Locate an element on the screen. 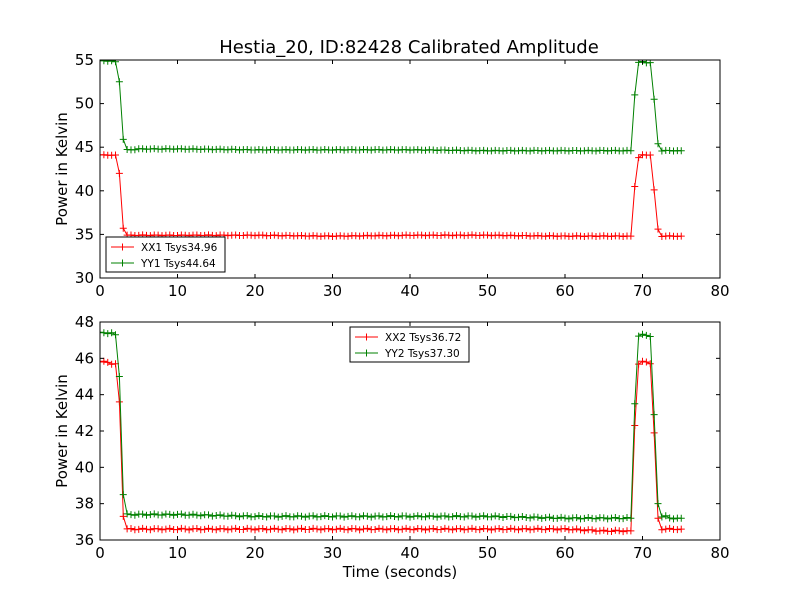 Image resolution: width=800 pixels, height=600 pixels. series-markers-xx1 is located at coordinates (392, 195).